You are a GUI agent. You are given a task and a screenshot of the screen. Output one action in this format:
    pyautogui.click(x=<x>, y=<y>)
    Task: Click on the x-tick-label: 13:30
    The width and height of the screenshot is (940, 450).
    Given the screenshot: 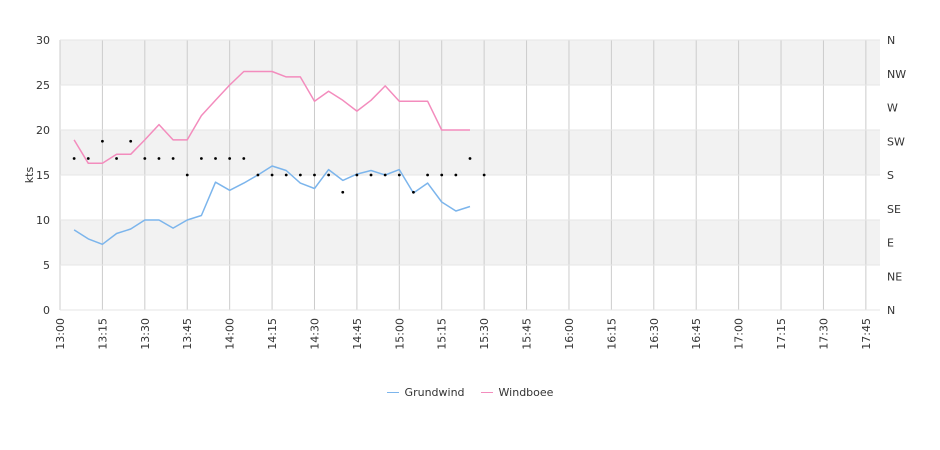 What is the action you would take?
    pyautogui.click(x=145, y=334)
    